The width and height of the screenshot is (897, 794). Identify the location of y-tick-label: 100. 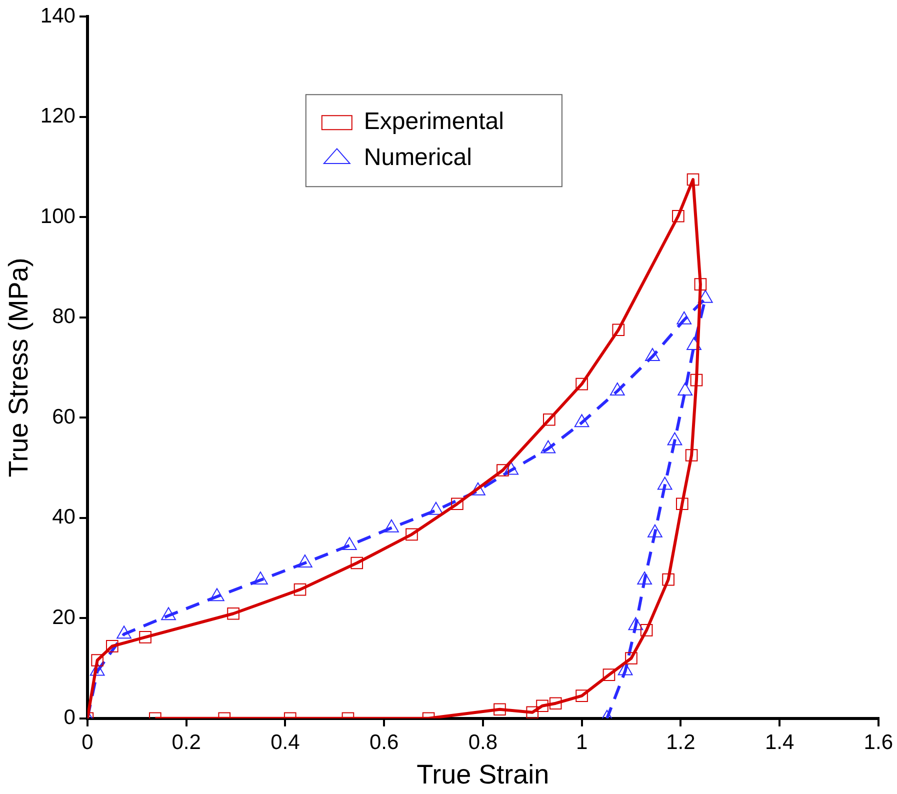
(58, 216).